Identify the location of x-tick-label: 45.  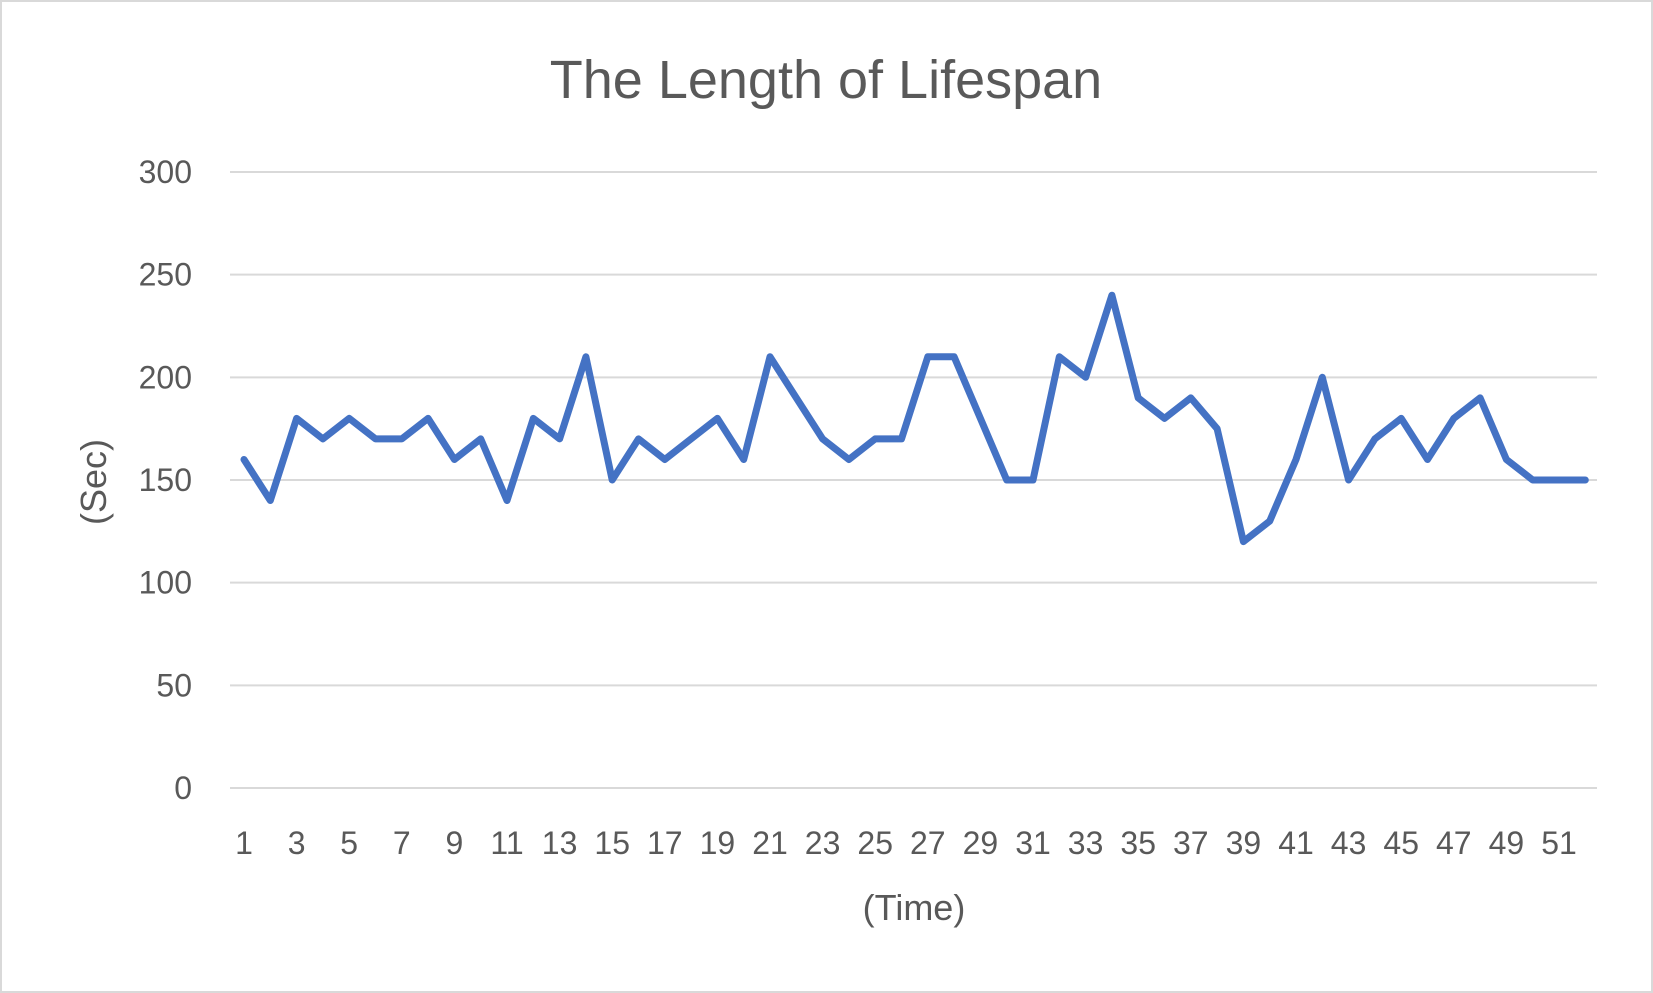
(1401, 843).